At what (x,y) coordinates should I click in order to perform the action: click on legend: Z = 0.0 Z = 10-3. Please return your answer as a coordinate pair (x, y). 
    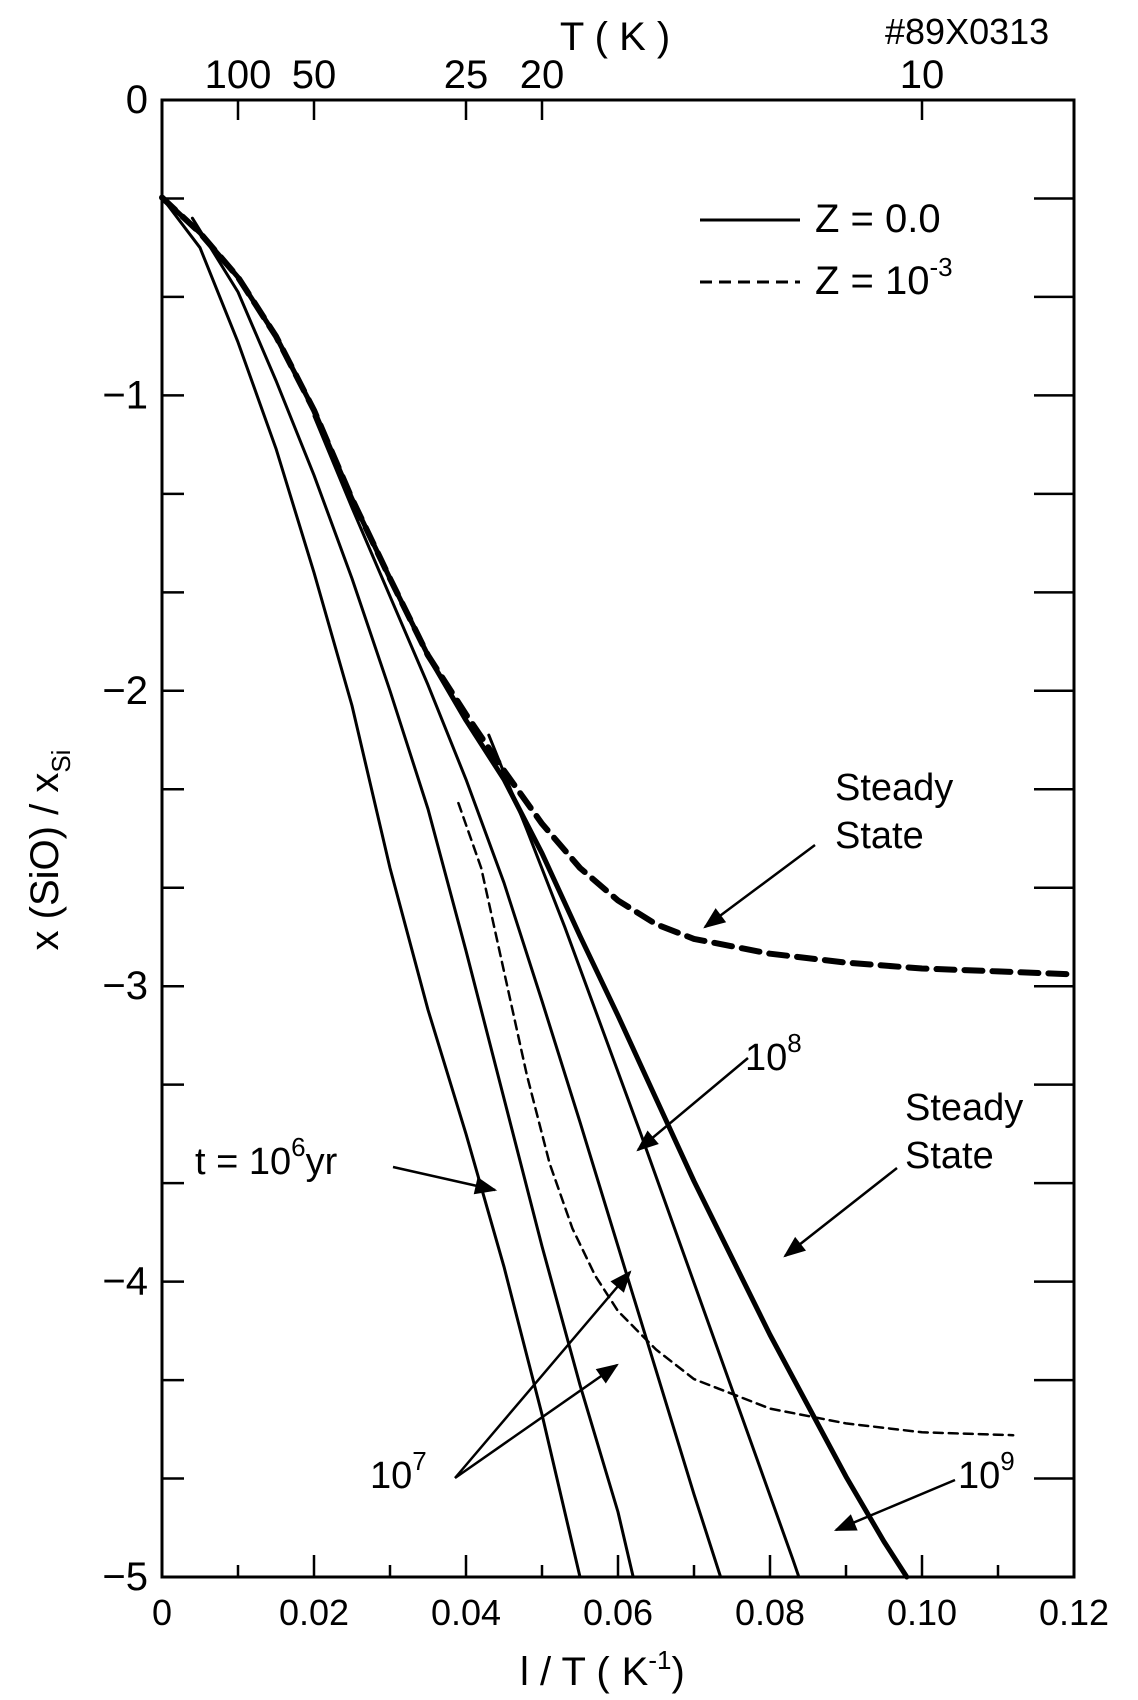
    Looking at the image, I should click on (826, 250).